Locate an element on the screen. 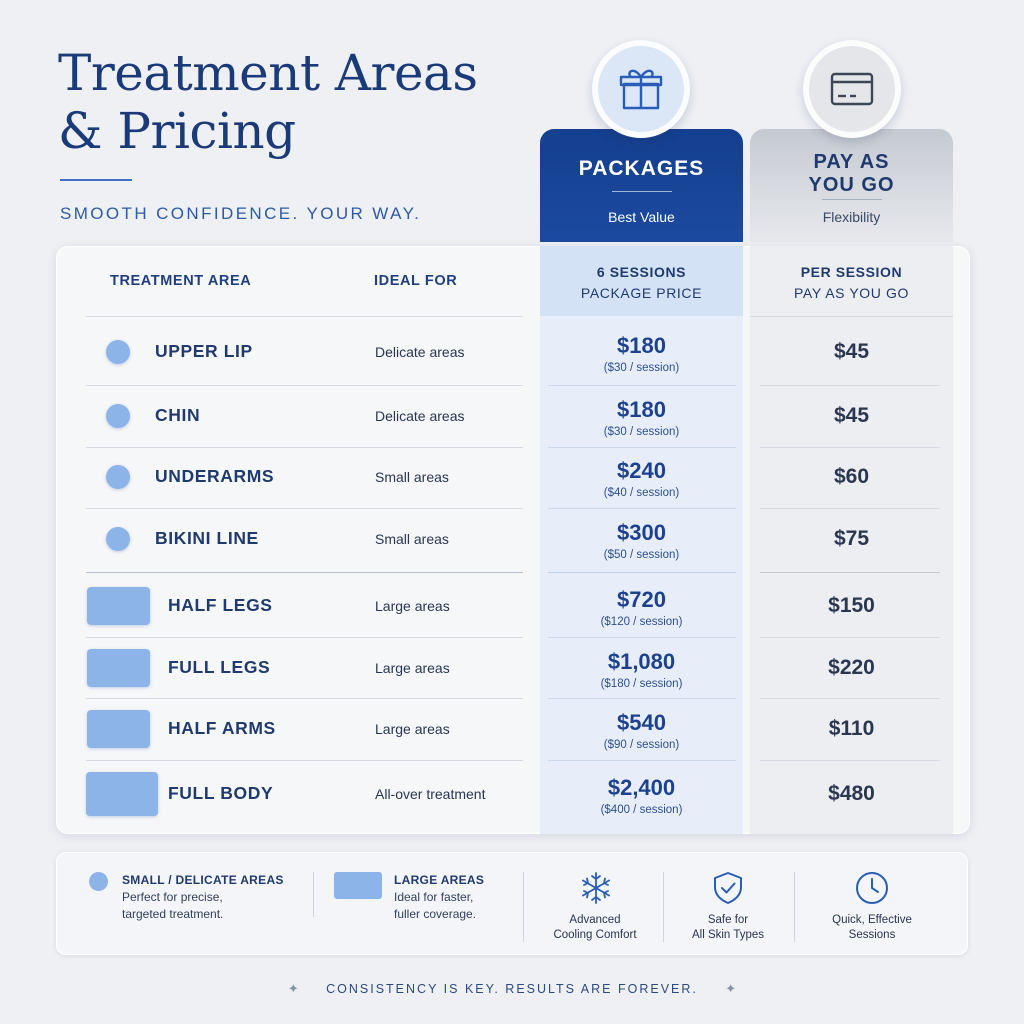  sparkle-icon: ✦ is located at coordinates (293, 988).